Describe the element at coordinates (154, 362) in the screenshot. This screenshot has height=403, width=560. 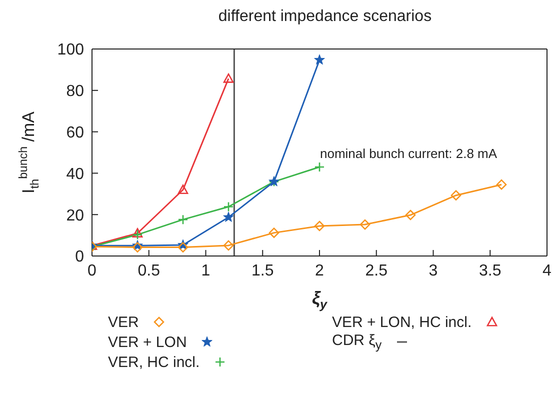
I see `legend-label: VER, HC incl.` at that location.